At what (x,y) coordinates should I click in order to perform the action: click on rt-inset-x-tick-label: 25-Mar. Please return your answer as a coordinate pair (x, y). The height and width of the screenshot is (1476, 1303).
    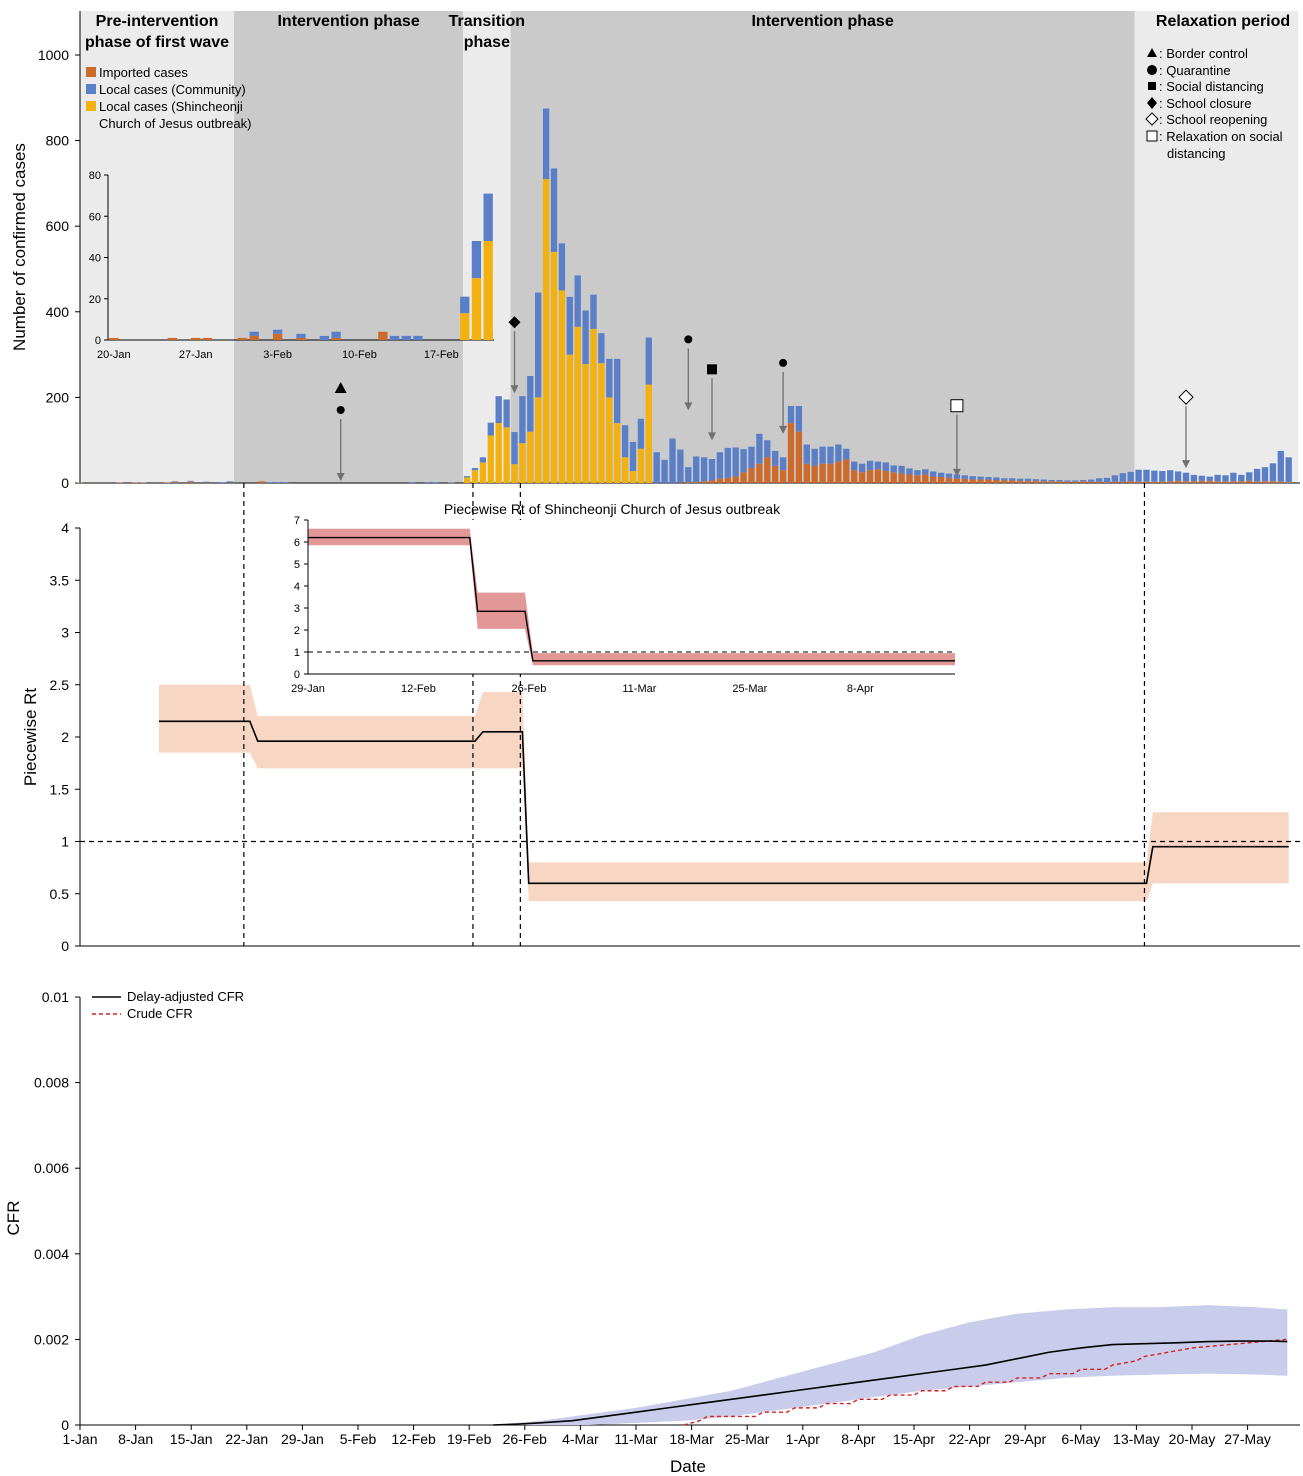
    Looking at the image, I should click on (749, 689).